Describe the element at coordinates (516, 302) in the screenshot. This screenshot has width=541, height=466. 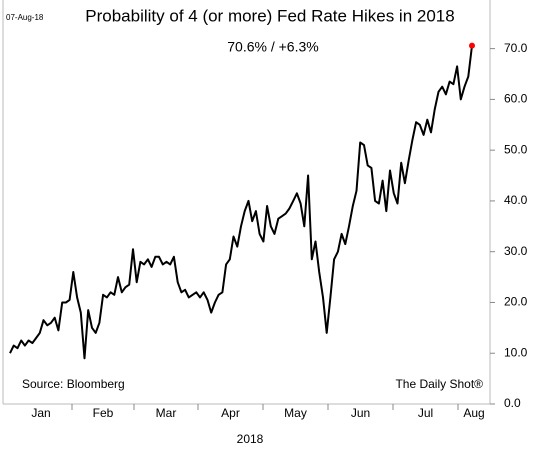
I see `y-tick-label: 20.0` at that location.